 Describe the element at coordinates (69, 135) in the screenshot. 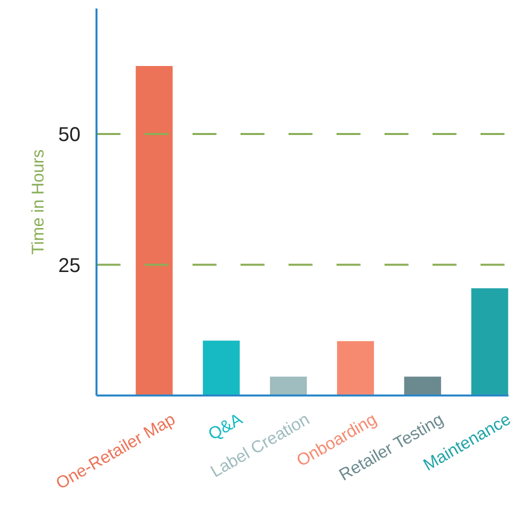

I see `y-tick-label: 50` at that location.